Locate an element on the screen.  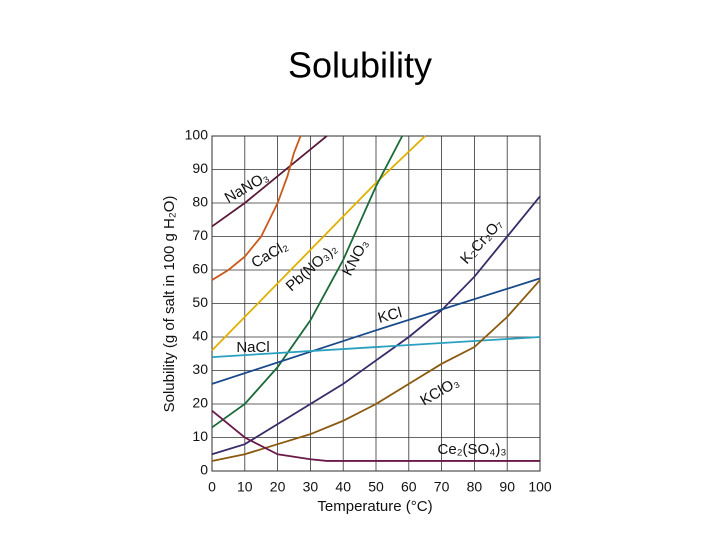
y-tick-label: 20 is located at coordinates (200, 403).